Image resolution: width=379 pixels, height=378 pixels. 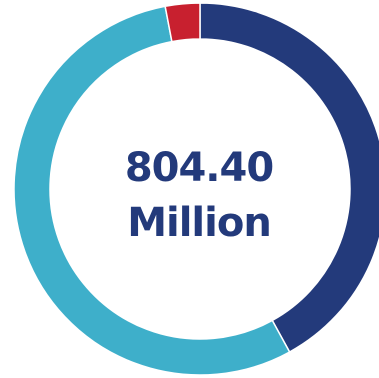 What do you see at coordinates (199, 223) in the screenshot?
I see `center-unit: Million` at bounding box center [199, 223].